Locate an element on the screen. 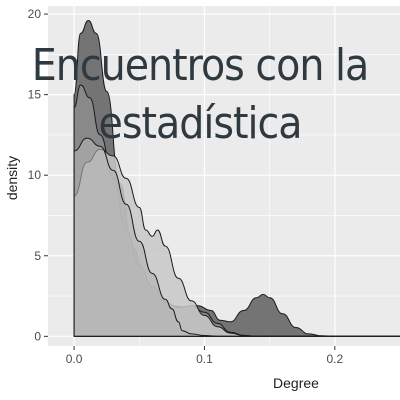 The image size is (400, 400). y-tick-label: 20 is located at coordinates (35, 14).